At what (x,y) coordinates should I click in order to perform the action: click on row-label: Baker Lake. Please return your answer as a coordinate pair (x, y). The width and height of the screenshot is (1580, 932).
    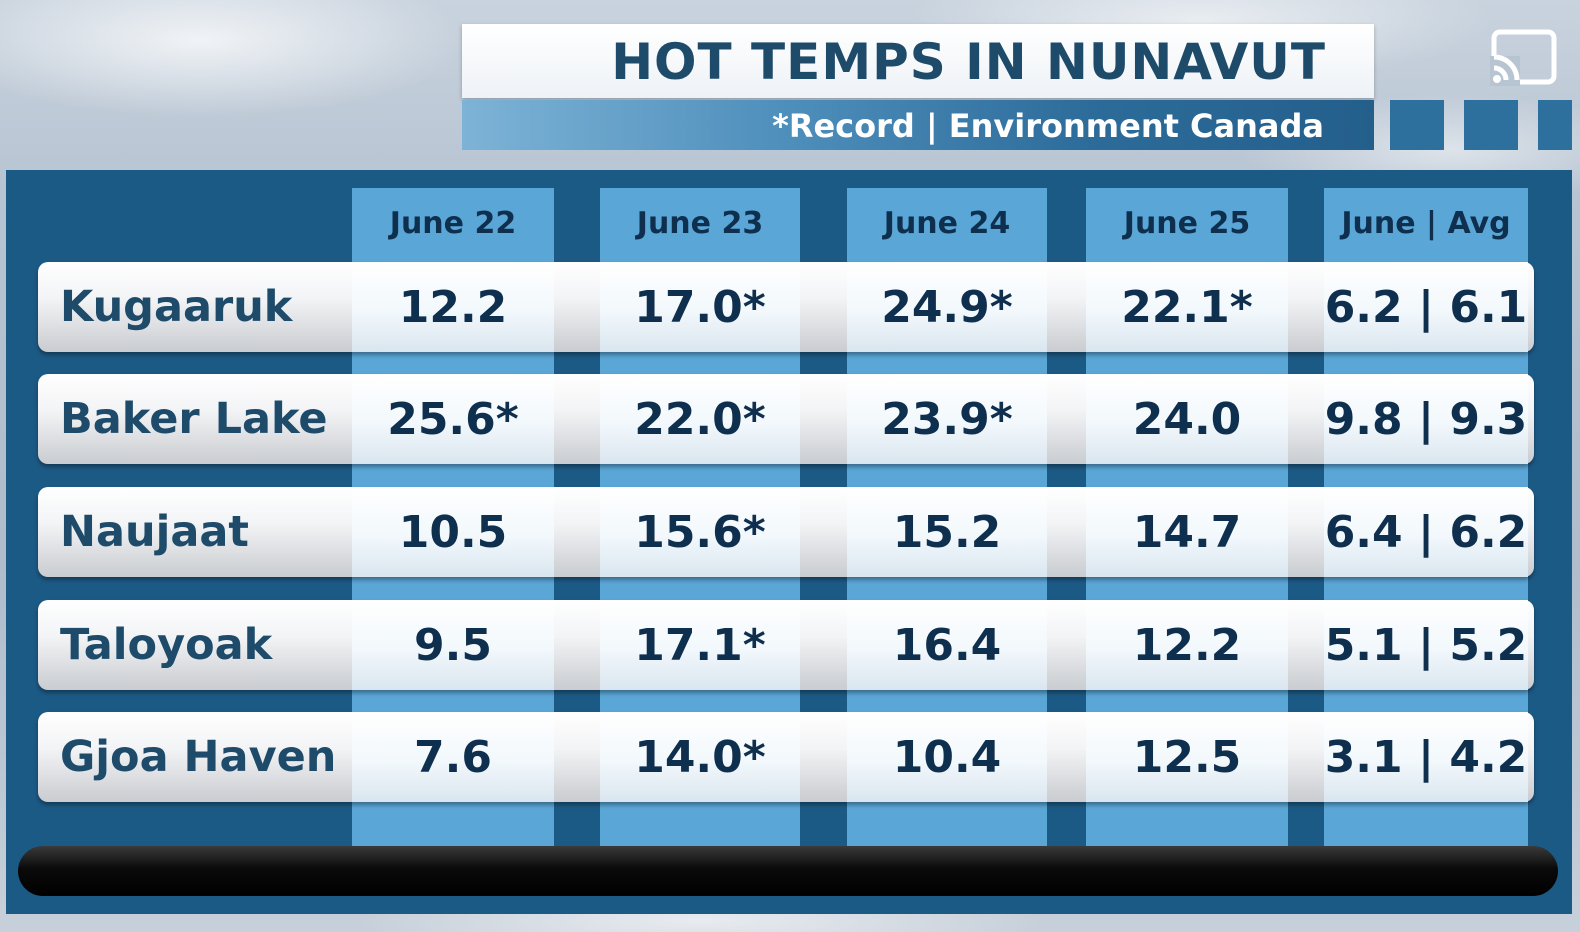
    Looking at the image, I should click on (194, 419).